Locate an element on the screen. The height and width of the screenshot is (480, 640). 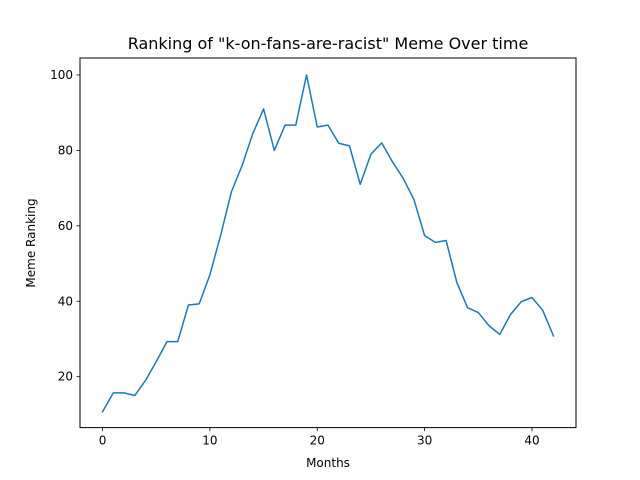
y-tick-label: 40 is located at coordinates (65, 301).